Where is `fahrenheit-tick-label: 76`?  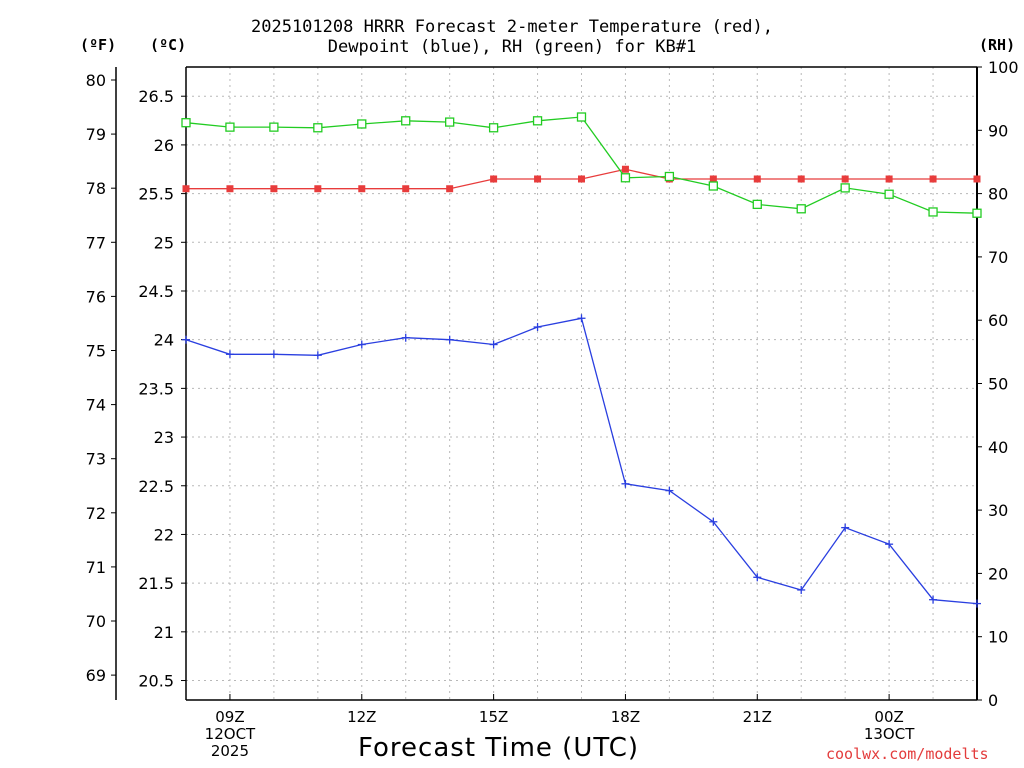 fahrenheit-tick-label: 76 is located at coordinates (96, 296).